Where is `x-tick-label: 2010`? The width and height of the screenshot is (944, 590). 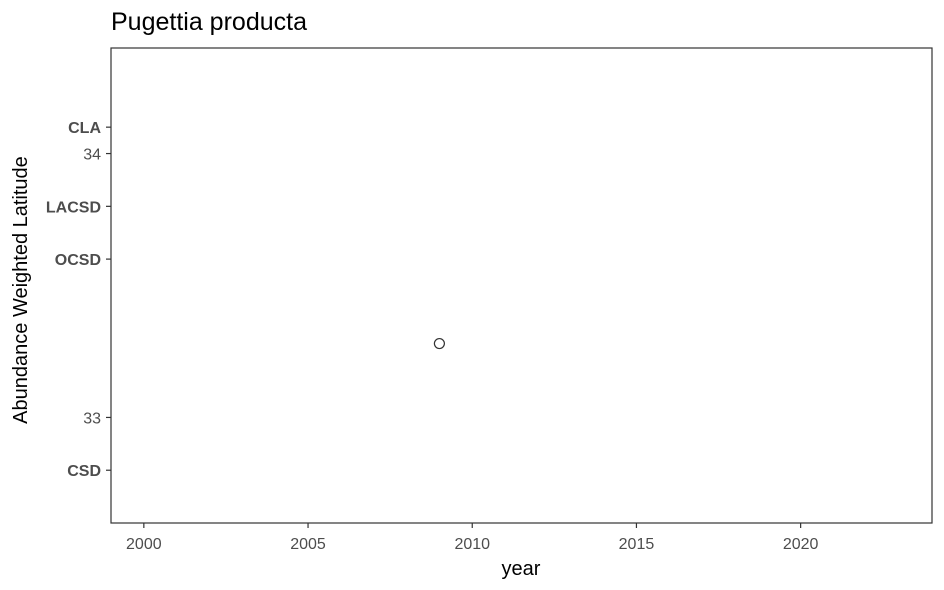
x-tick-label: 2010 is located at coordinates (472, 544).